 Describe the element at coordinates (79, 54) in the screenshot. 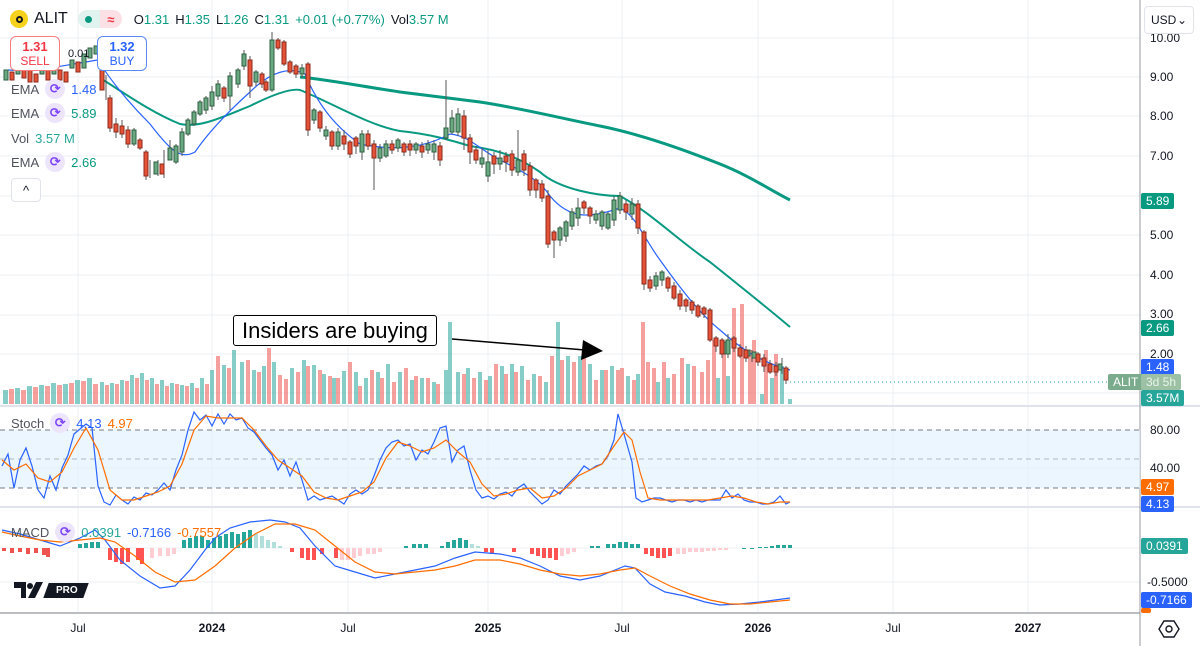

I see `spread-value: 0.01` at that location.